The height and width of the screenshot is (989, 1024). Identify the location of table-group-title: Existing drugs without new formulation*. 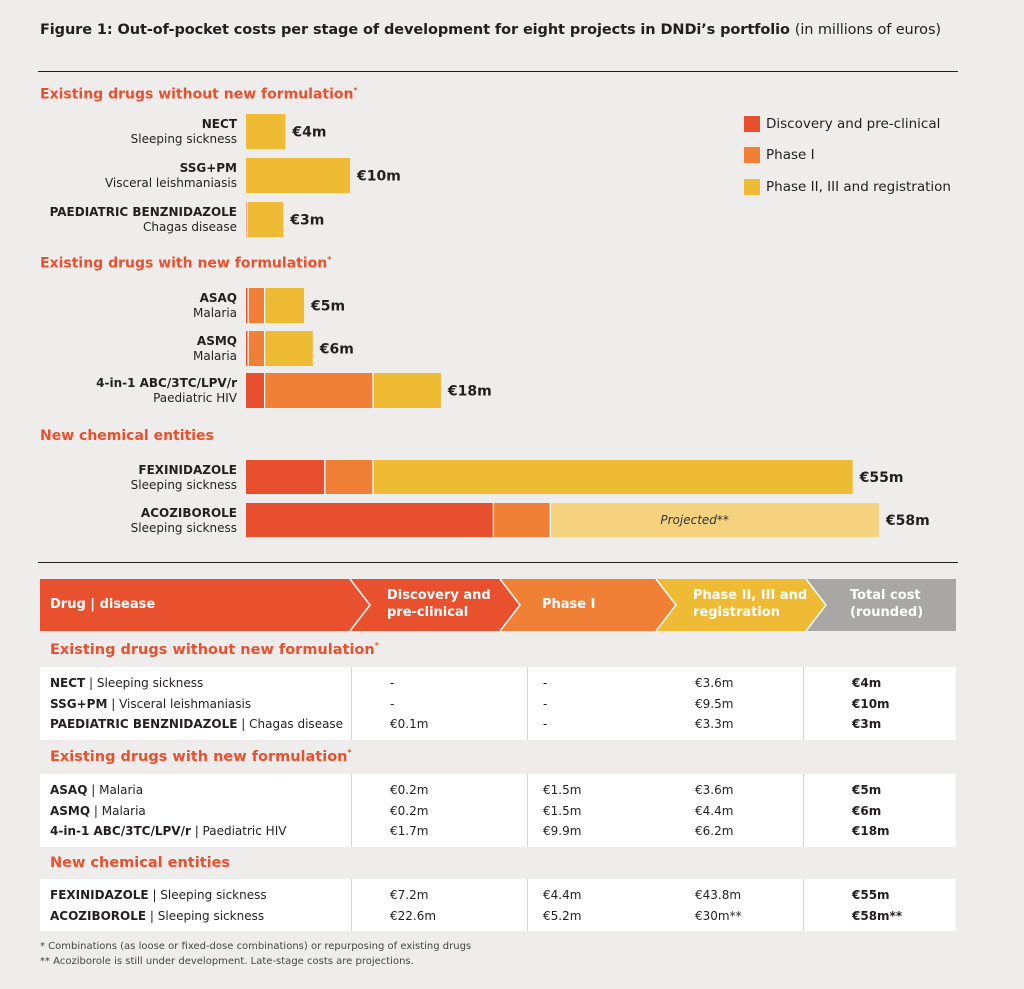
(214, 649).